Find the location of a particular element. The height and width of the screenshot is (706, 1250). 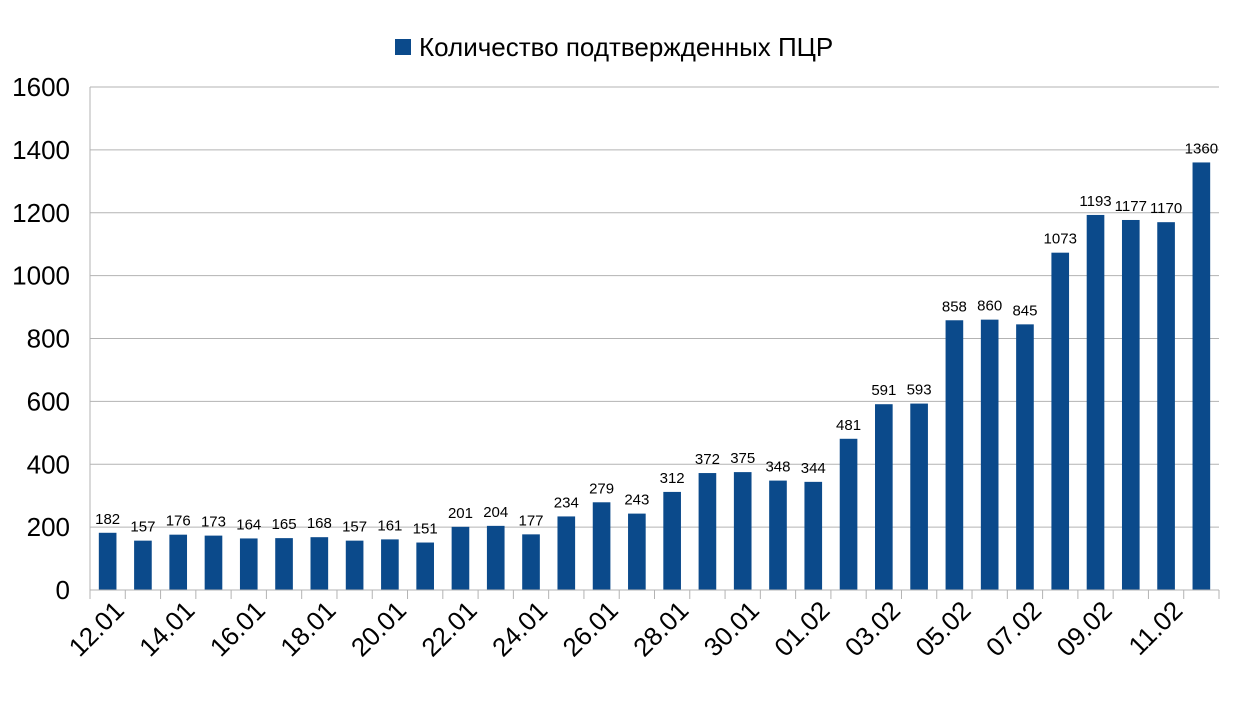

data-label: 165 is located at coordinates (284, 524).